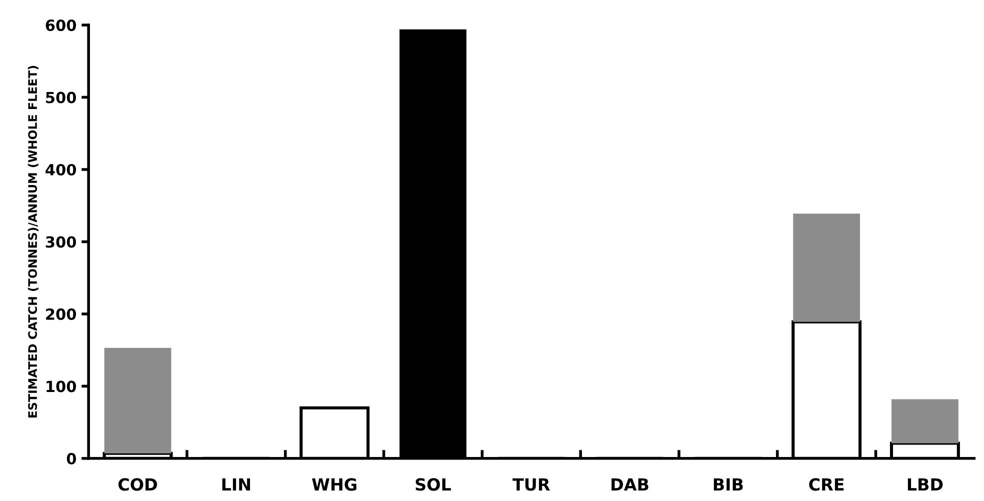 The width and height of the screenshot is (984, 501). I want to click on y-tick-label: 600, so click(61, 26).